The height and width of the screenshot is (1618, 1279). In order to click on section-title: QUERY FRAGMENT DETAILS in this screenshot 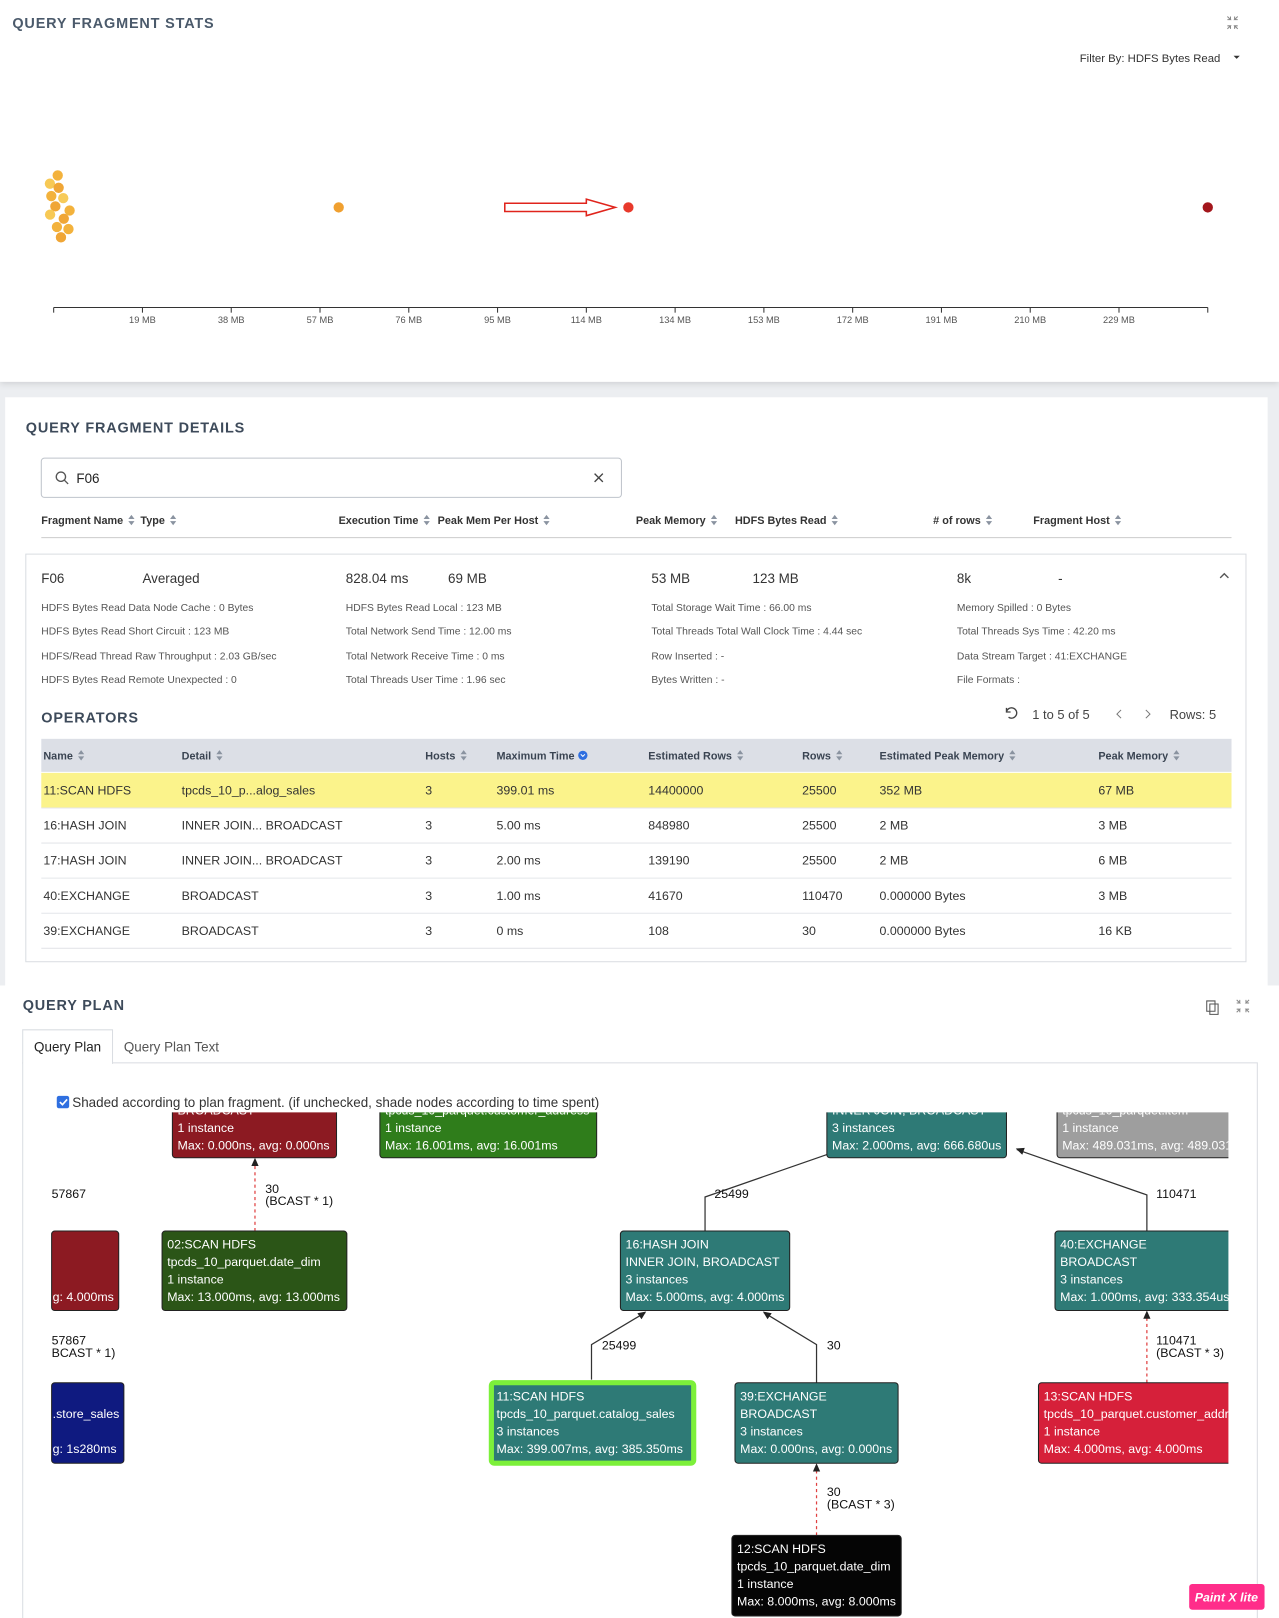, I will do `click(135, 428)`.